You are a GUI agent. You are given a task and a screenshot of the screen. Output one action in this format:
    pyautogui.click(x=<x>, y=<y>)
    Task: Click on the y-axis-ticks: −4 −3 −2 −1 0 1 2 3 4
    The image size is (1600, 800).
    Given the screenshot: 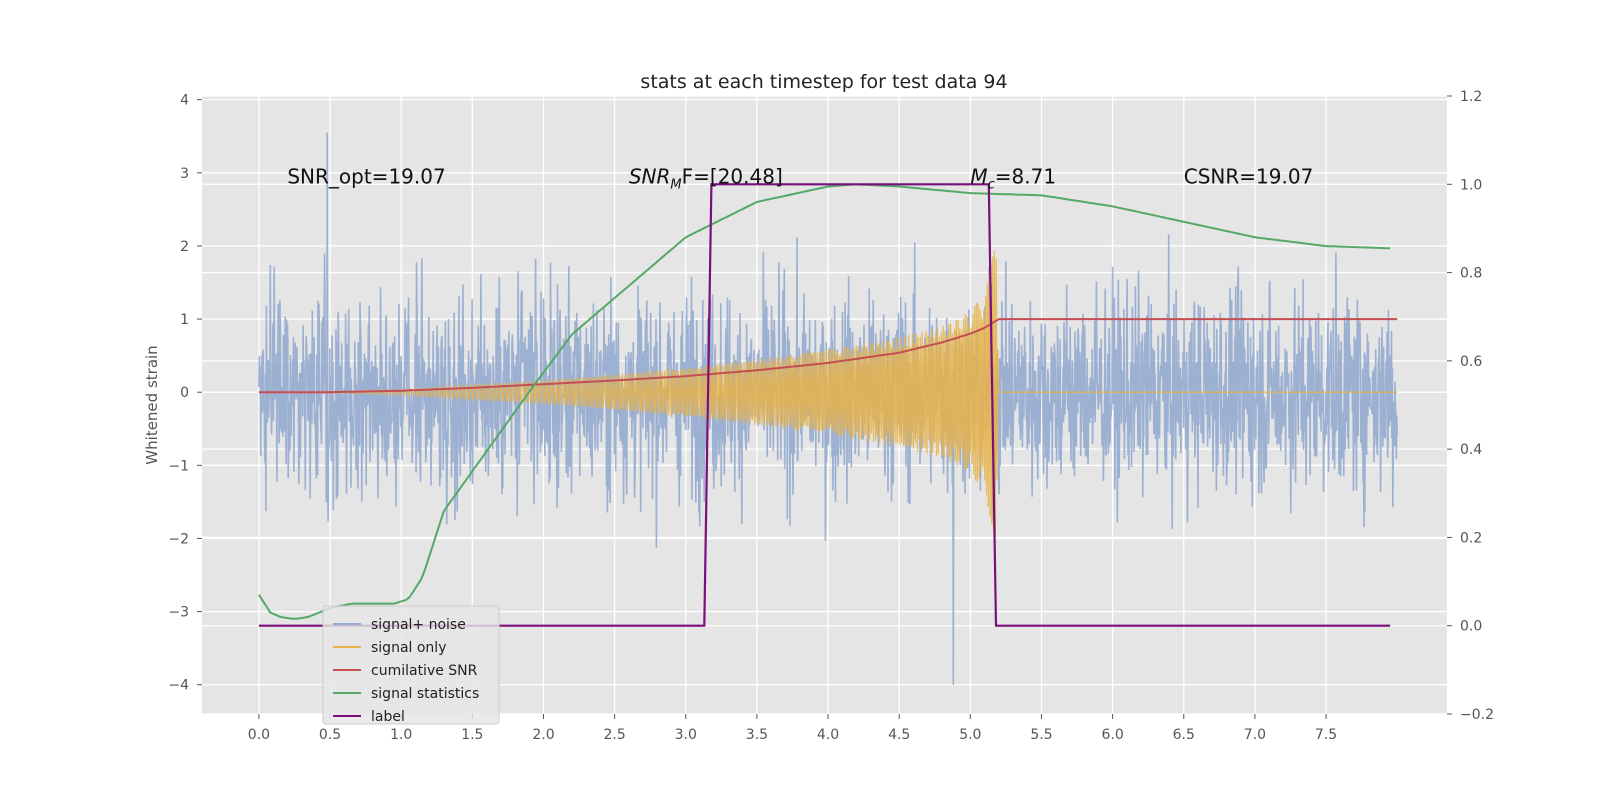 What is the action you would take?
    pyautogui.click(x=185, y=393)
    